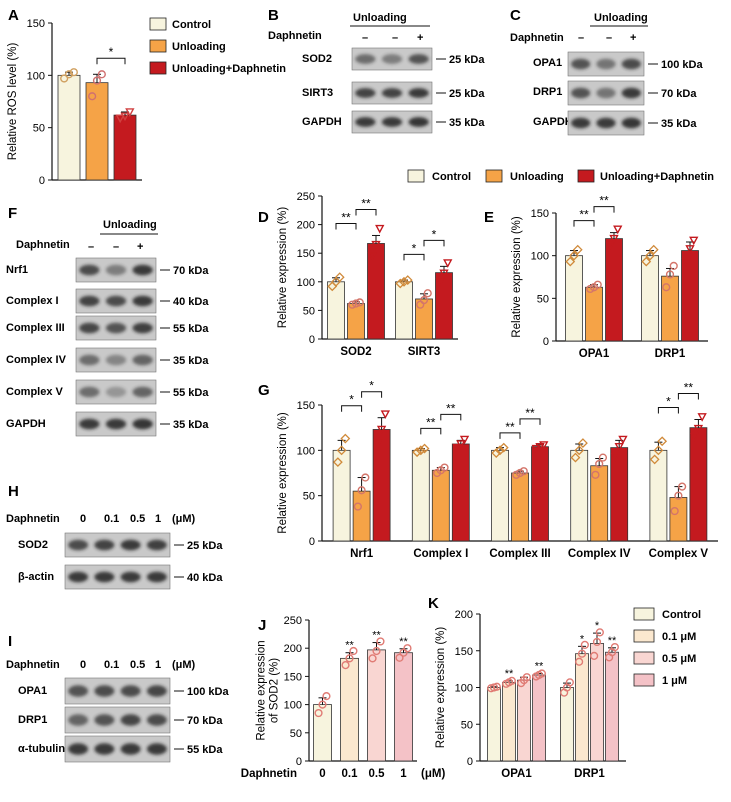 The width and height of the screenshot is (731, 802). I want to click on chart-g-sig-4-a: *, so click(668, 402).